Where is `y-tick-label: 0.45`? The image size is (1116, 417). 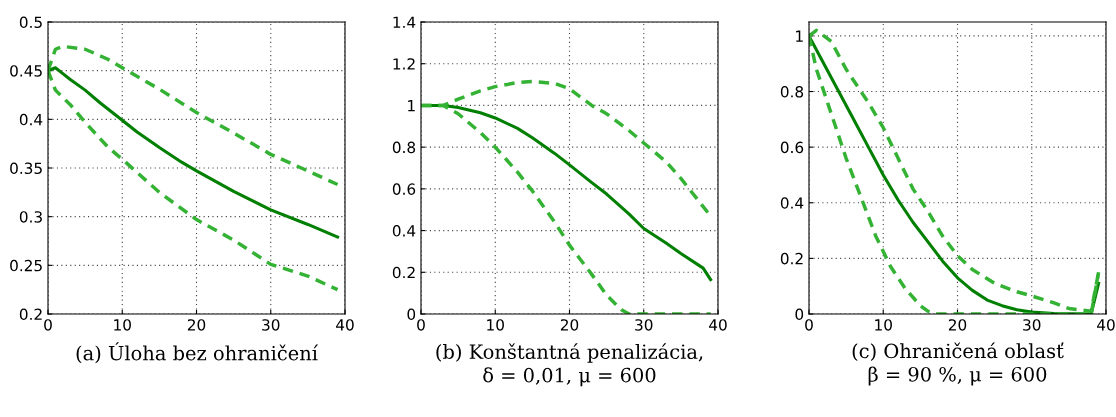
y-tick-label: 0.45 is located at coordinates (26, 71).